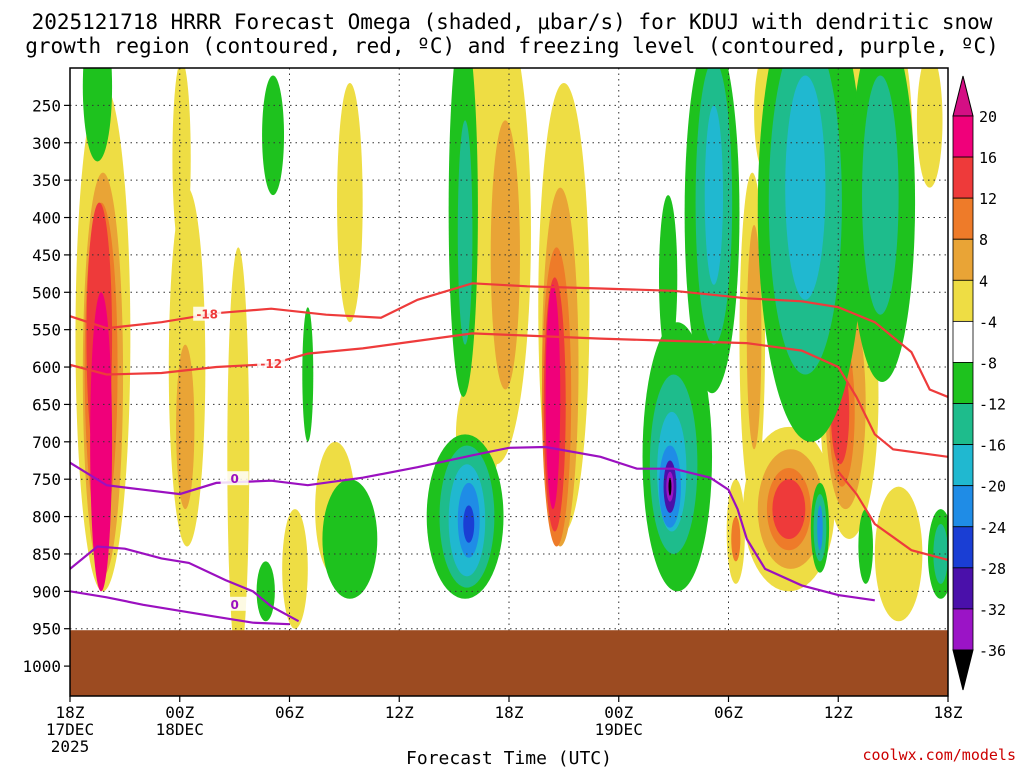  What do you see at coordinates (46, 218) in the screenshot?
I see `y-tick-label-400: 400` at bounding box center [46, 218].